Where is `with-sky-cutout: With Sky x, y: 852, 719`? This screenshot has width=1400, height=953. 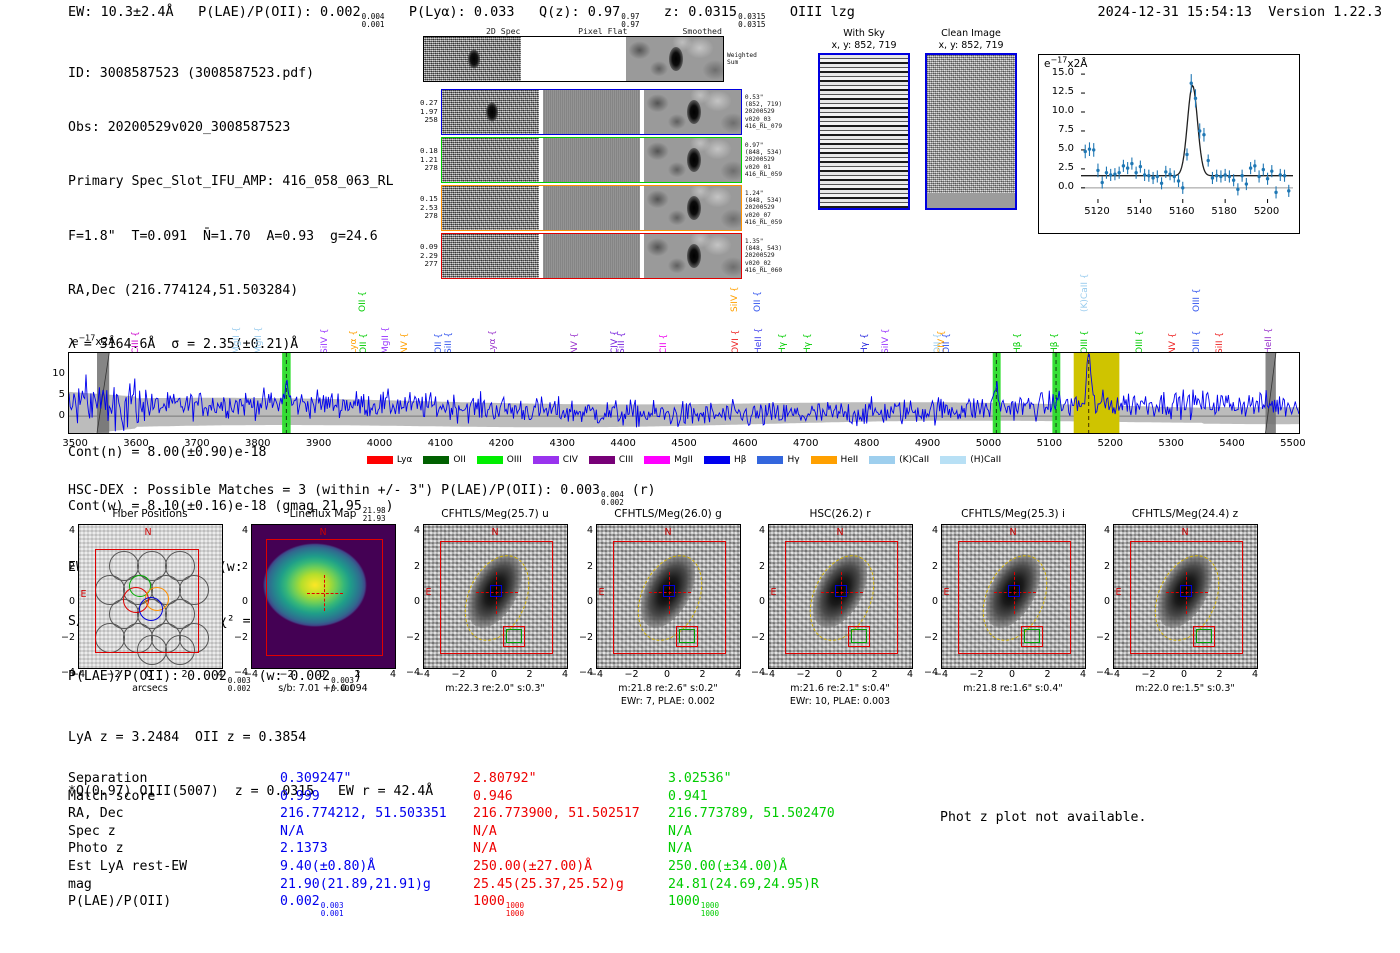 with-sky-cutout: With Sky x, y: 852, 719 is located at coordinates (864, 119).